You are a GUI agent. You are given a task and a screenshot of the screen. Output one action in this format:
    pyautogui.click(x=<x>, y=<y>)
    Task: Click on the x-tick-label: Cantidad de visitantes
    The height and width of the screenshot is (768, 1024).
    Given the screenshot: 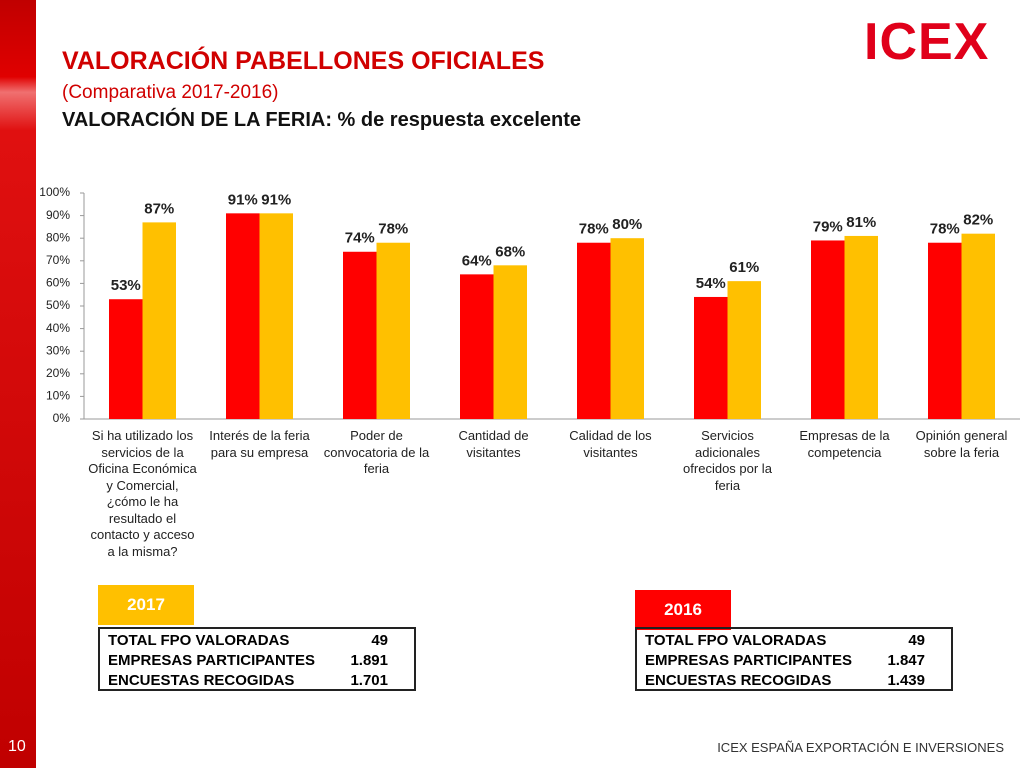 What is the action you would take?
    pyautogui.click(x=493, y=444)
    